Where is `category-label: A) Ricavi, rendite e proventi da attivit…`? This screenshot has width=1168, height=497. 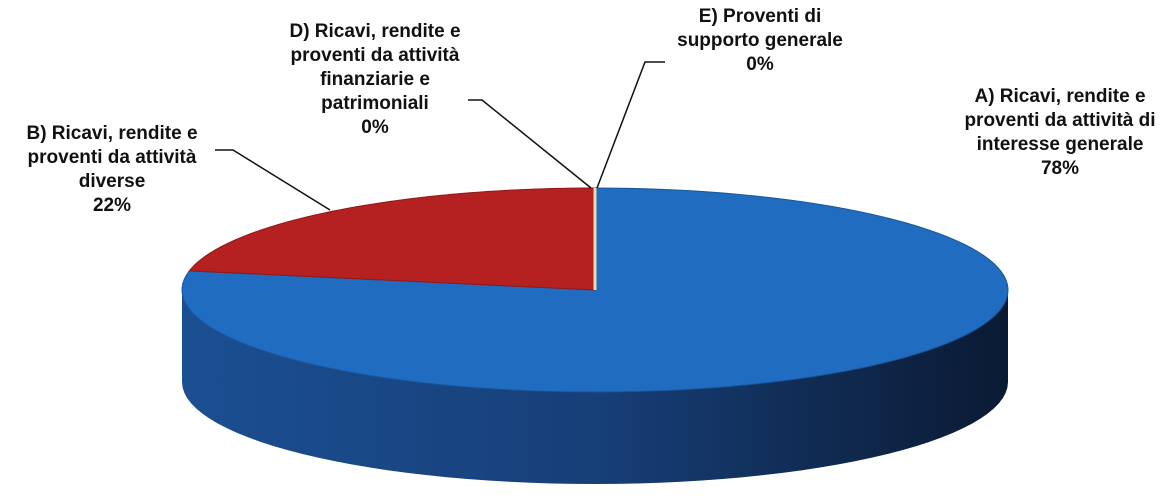 category-label: A) Ricavi, rendite e proventi da attivit… is located at coordinates (1060, 120).